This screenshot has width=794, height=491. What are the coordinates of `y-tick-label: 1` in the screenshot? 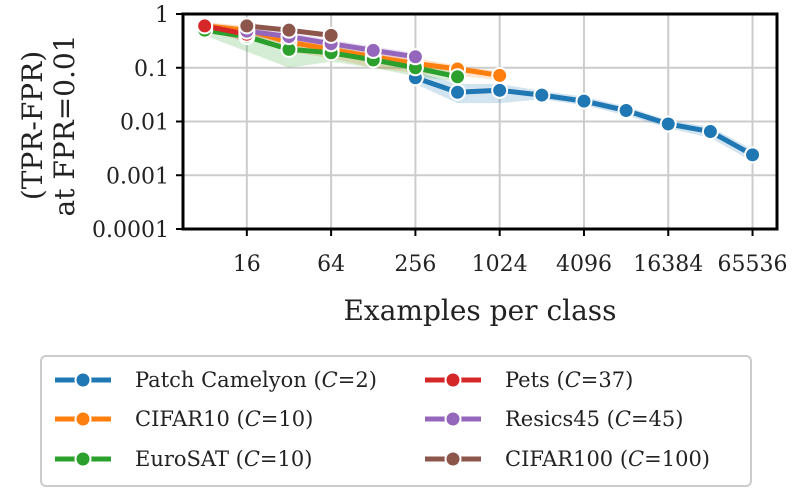 It's located at (162, 15).